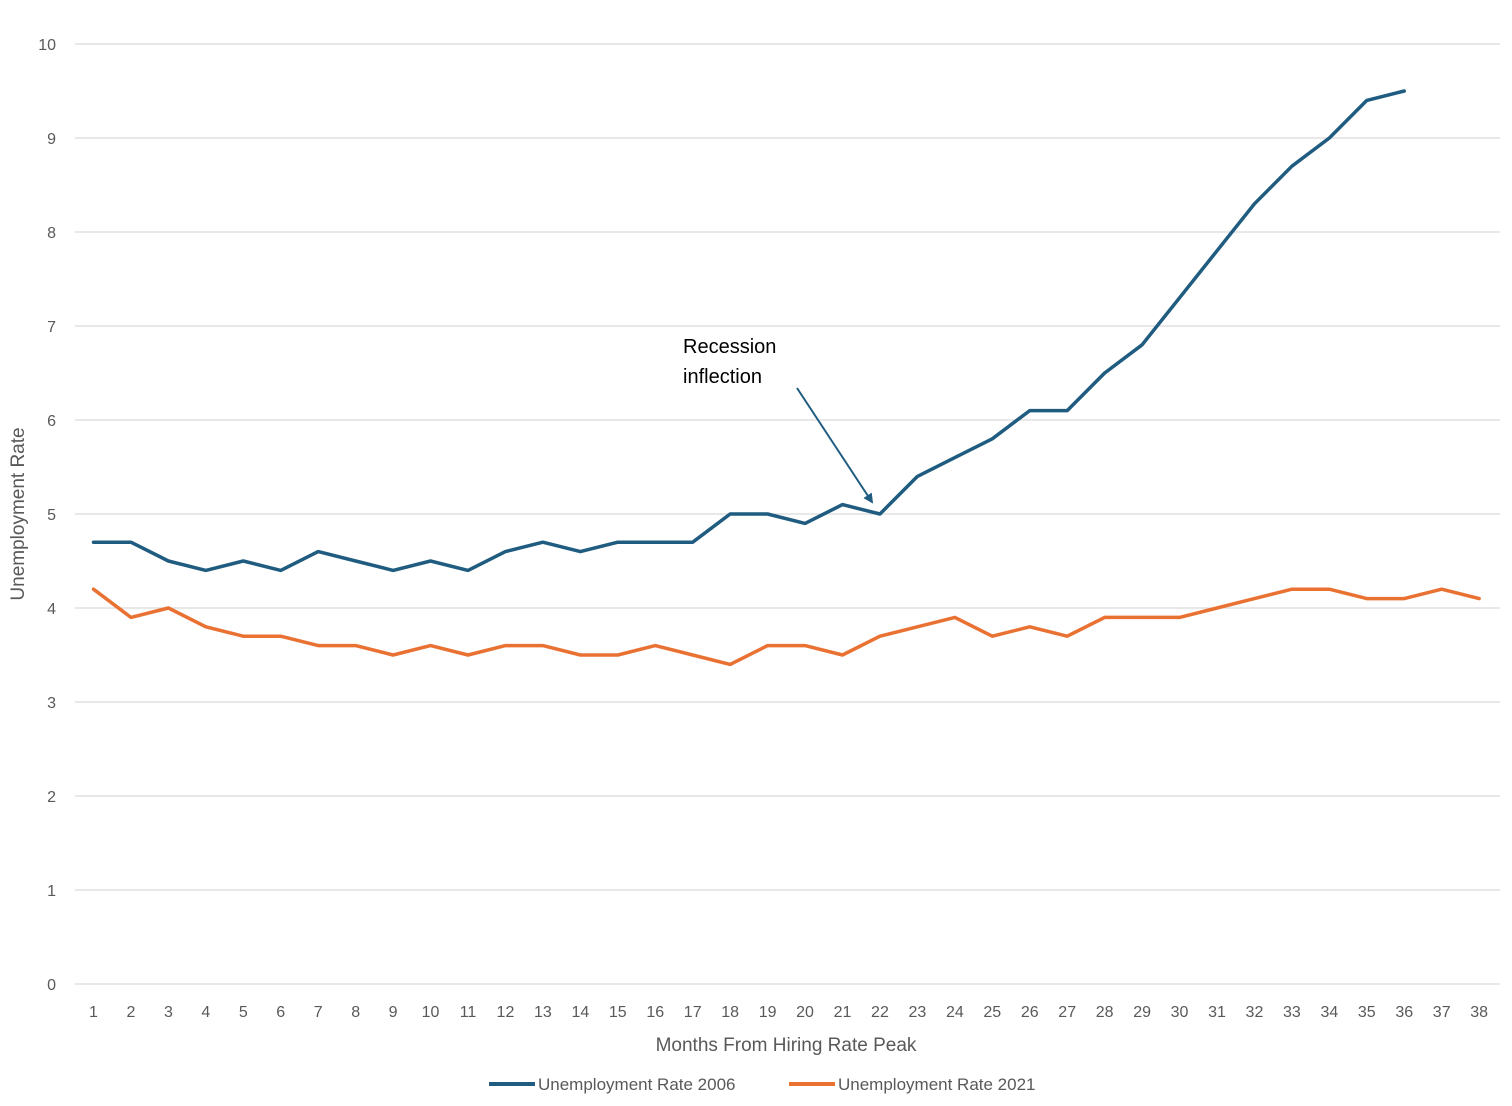  Describe the element at coordinates (393, 1012) in the screenshot. I see `x-tick-label: 9` at that location.